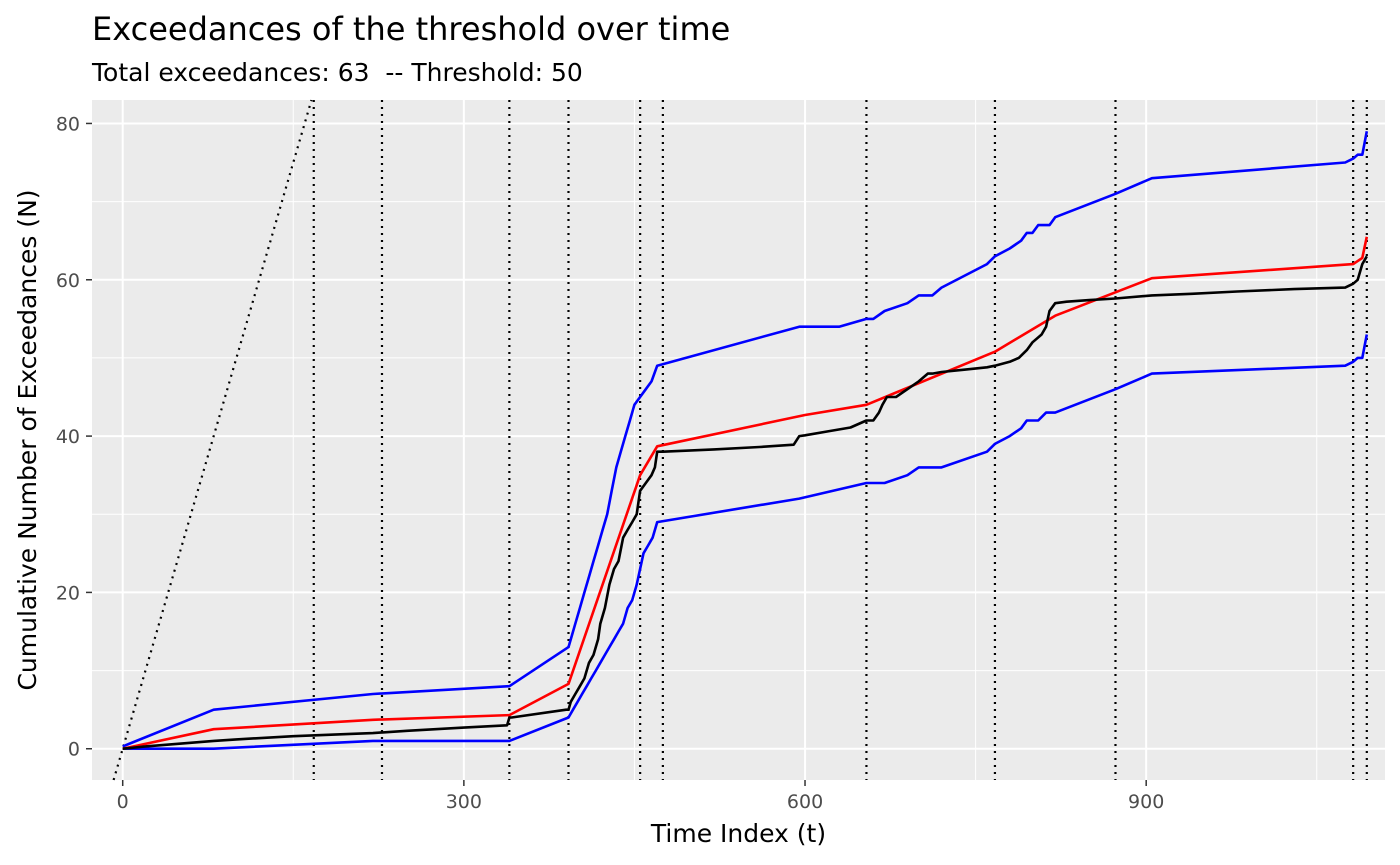 The width and height of the screenshot is (1400, 865). I want to click on x-tick-label: 600, so click(805, 802).